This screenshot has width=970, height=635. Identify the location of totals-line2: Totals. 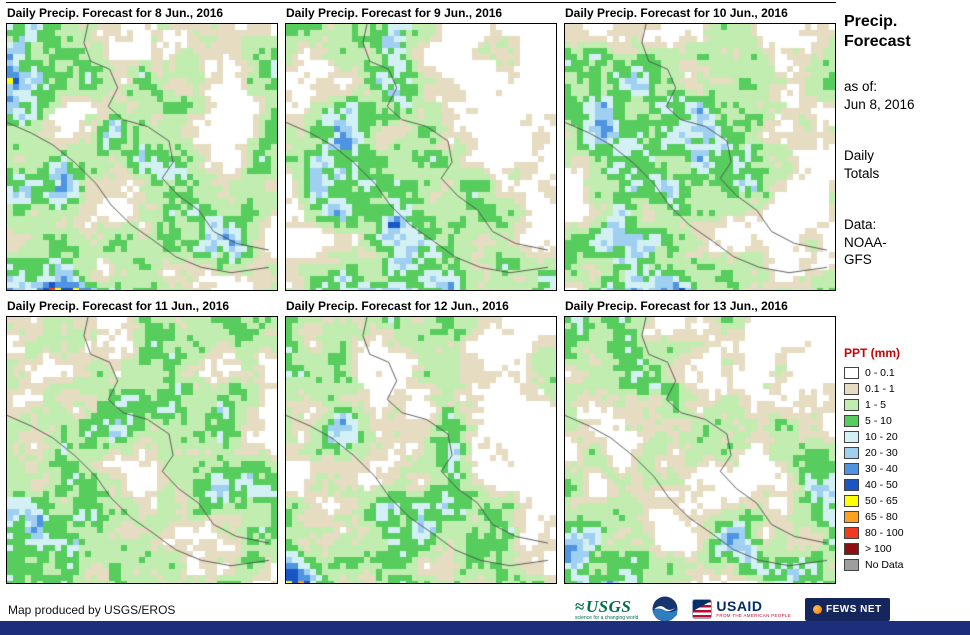
(862, 173).